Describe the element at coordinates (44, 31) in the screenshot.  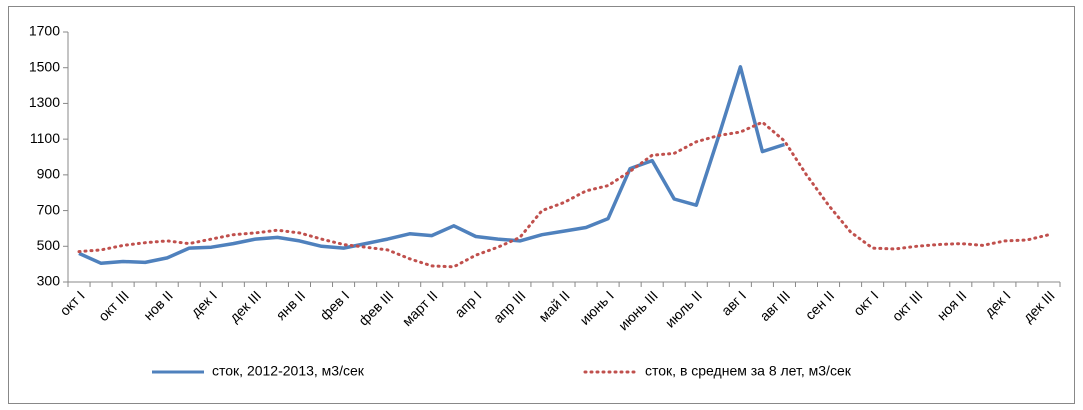
I see `y-tick-label: 1700` at that location.